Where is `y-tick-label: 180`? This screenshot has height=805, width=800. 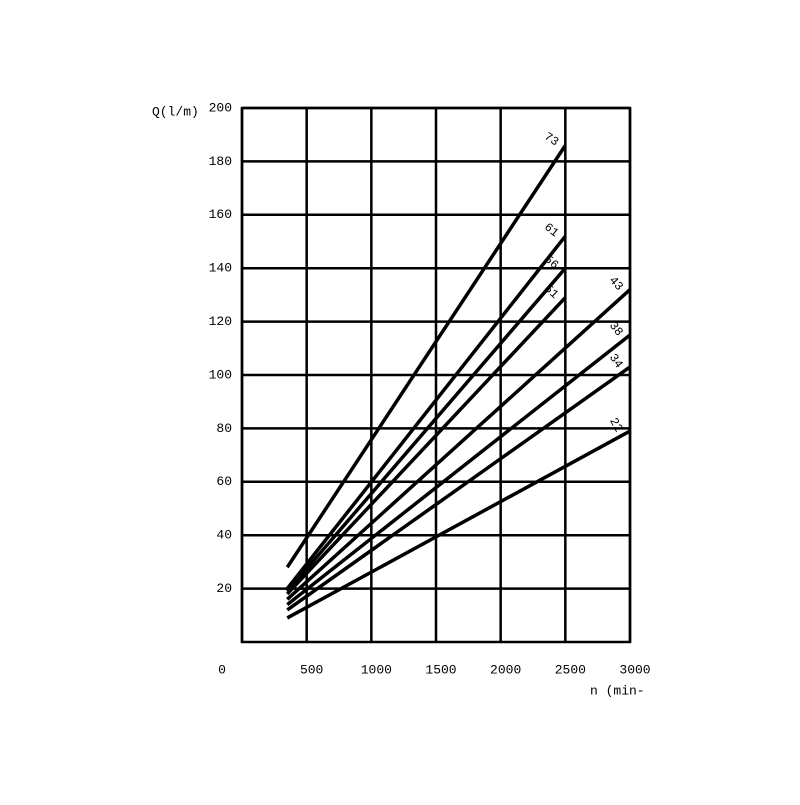 y-tick-label: 180 is located at coordinates (220, 161).